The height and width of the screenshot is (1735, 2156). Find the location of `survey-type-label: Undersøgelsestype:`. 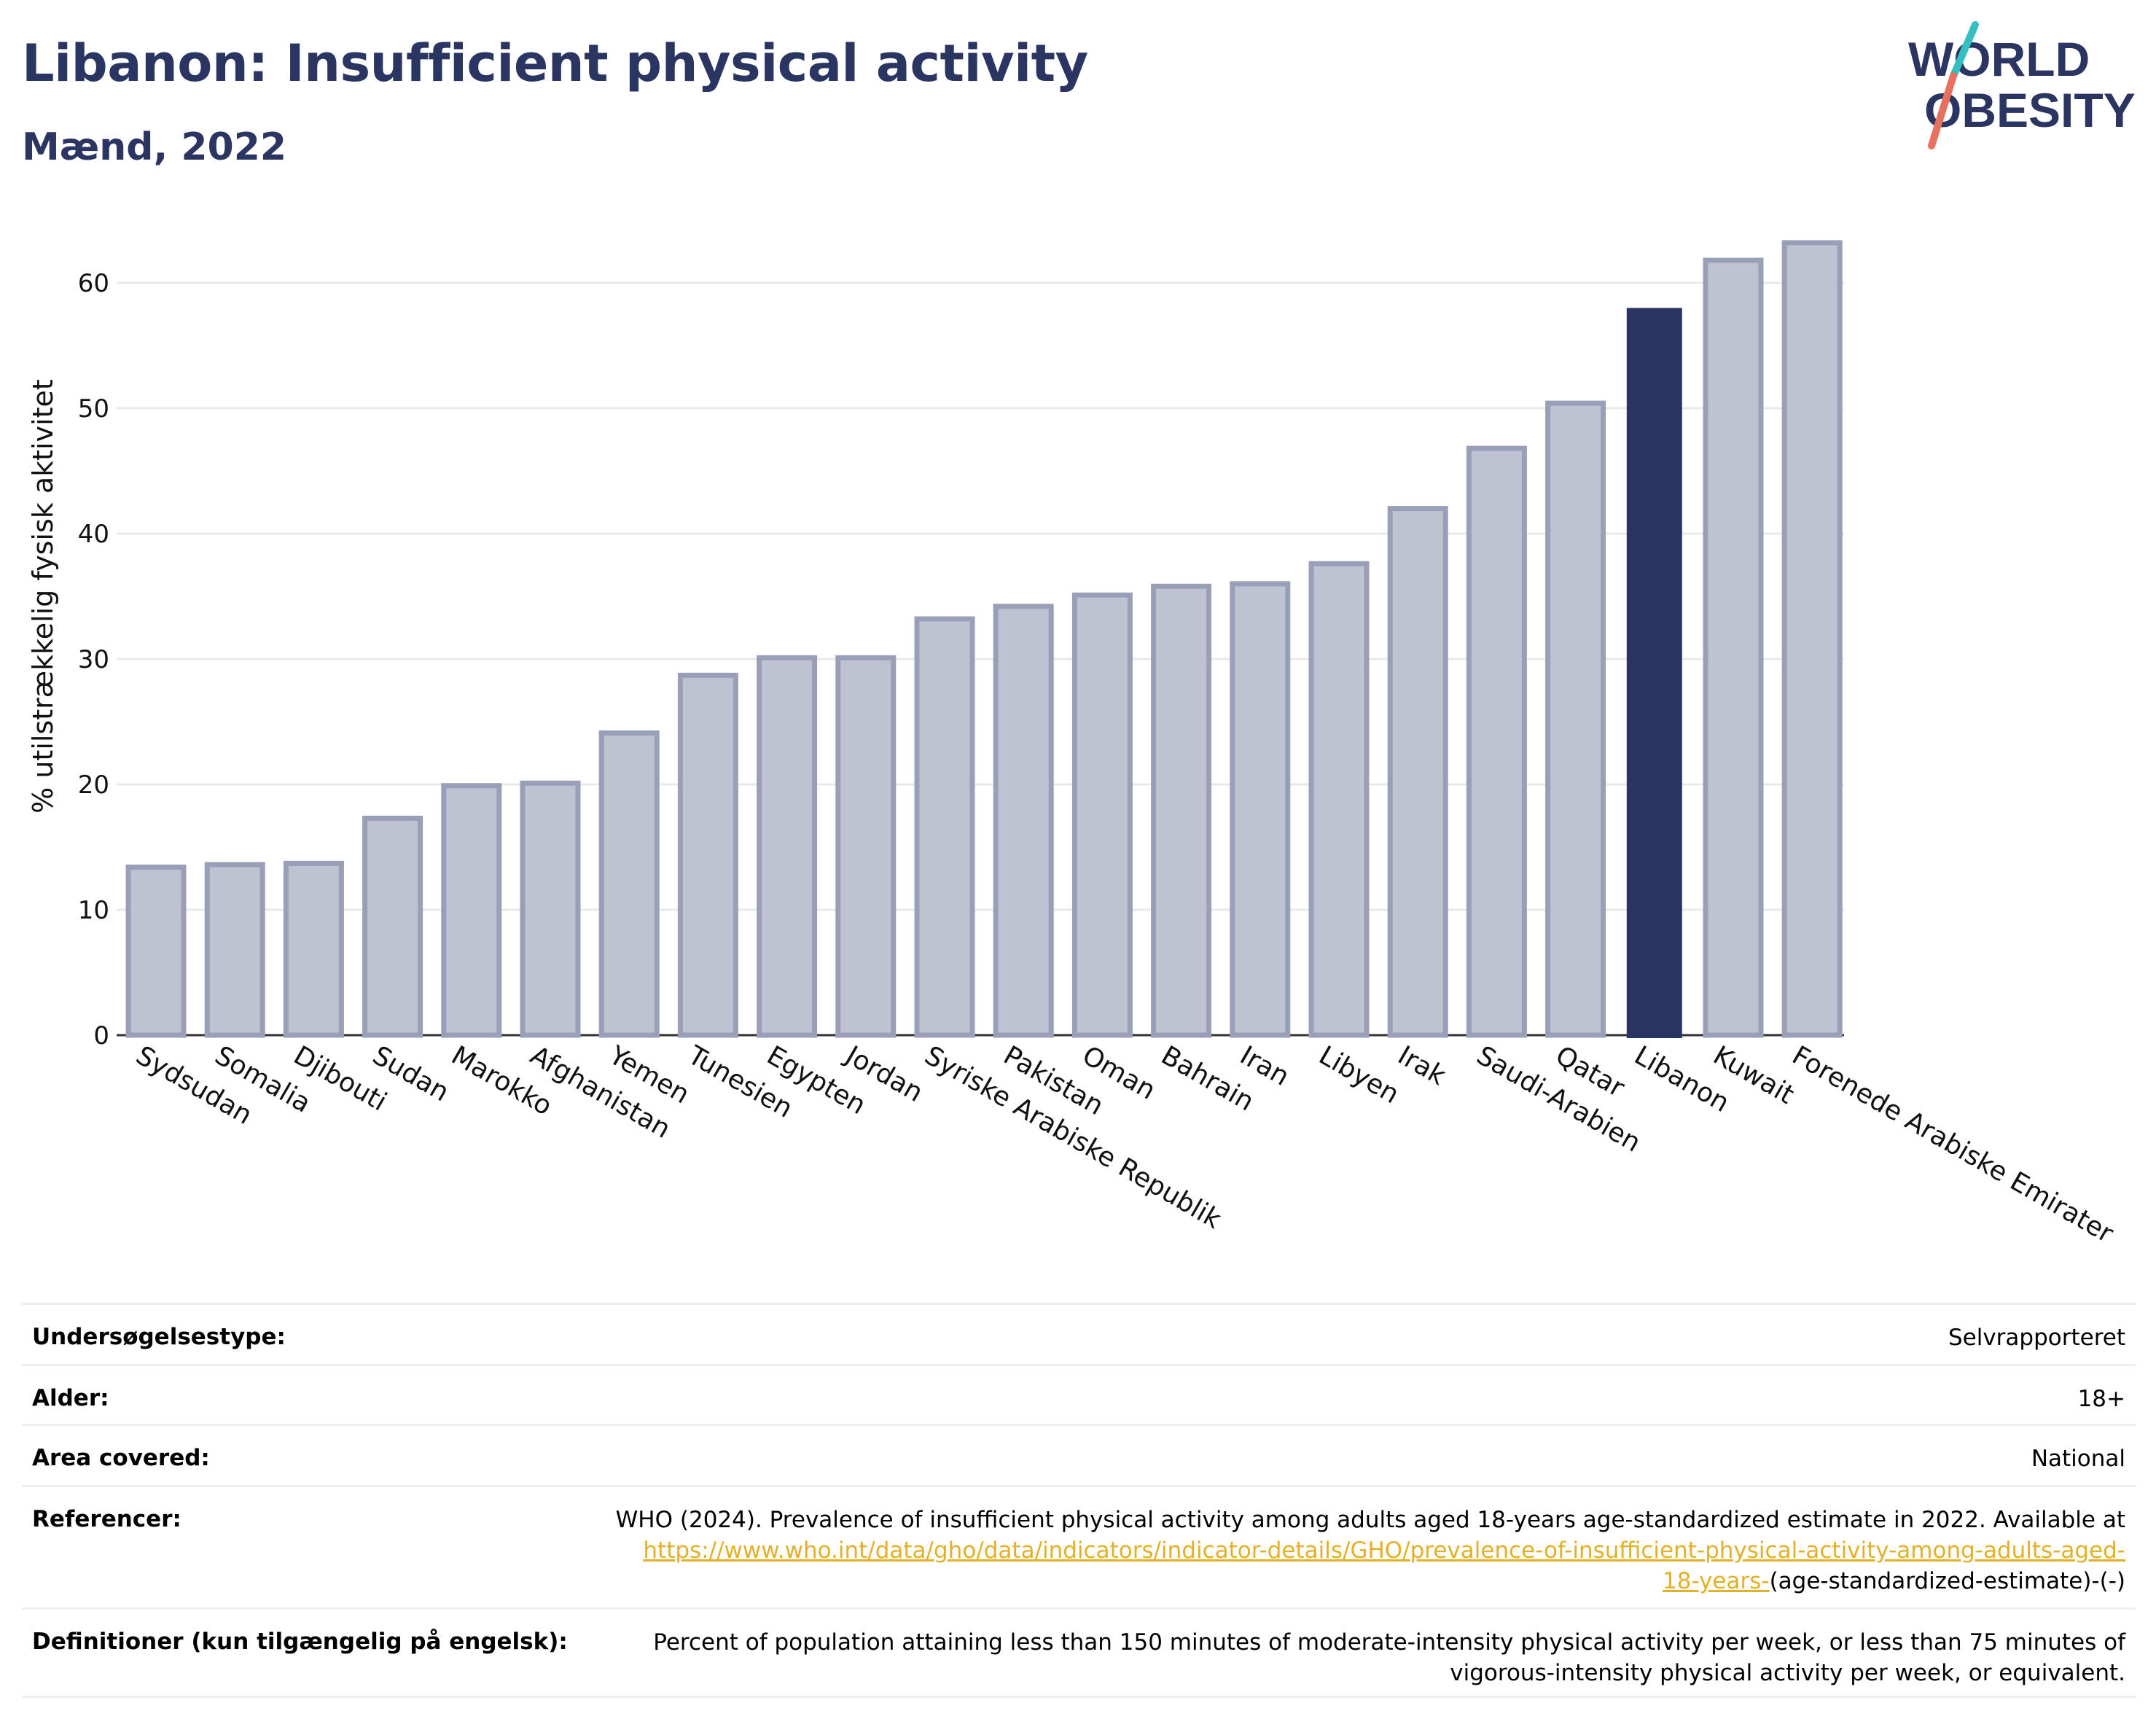

survey-type-label: Undersøgelsestype: is located at coordinates (159, 1337).